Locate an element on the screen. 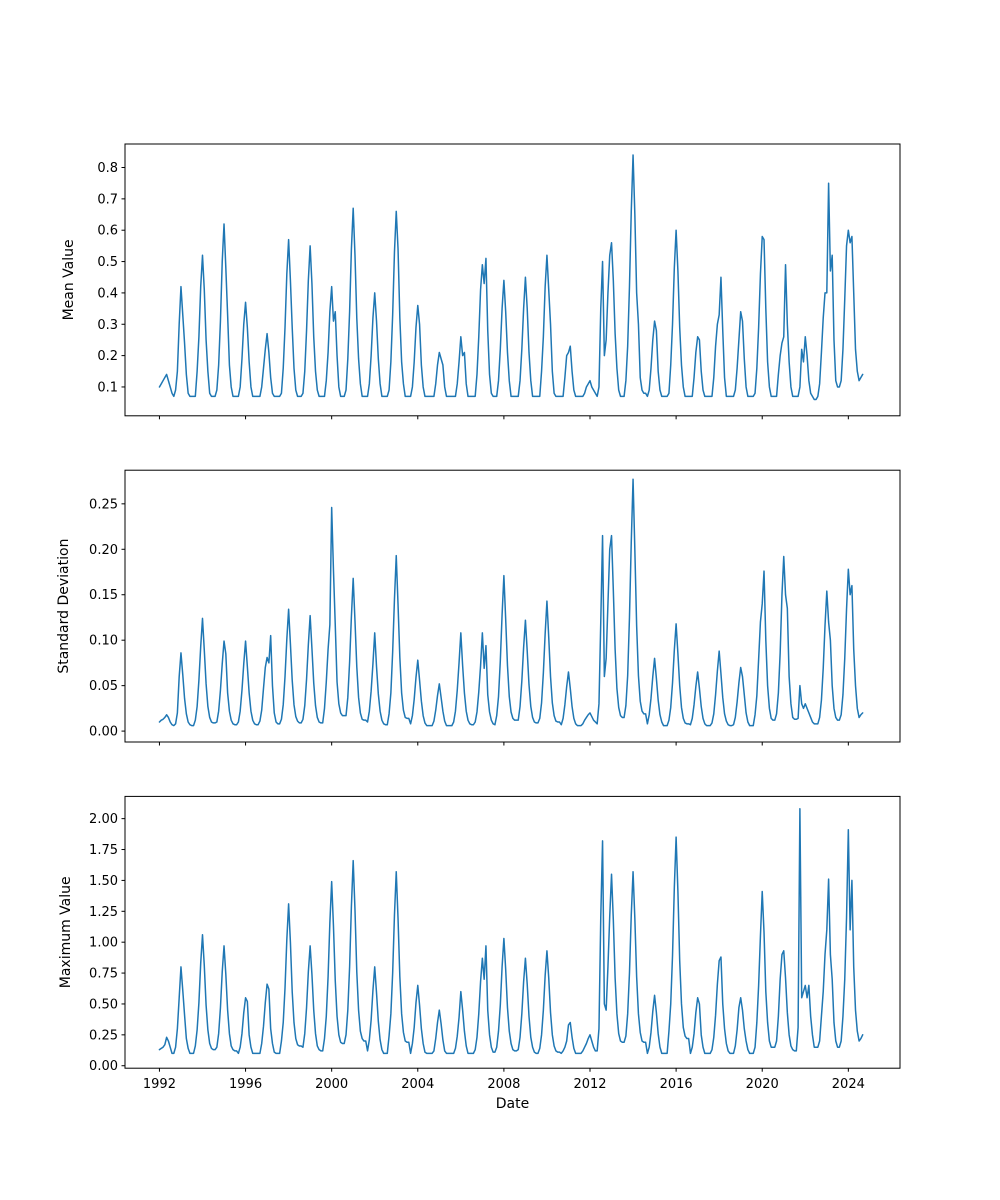 The image size is (1000, 1200). x-tick-label: 2012 is located at coordinates (589, 1084).